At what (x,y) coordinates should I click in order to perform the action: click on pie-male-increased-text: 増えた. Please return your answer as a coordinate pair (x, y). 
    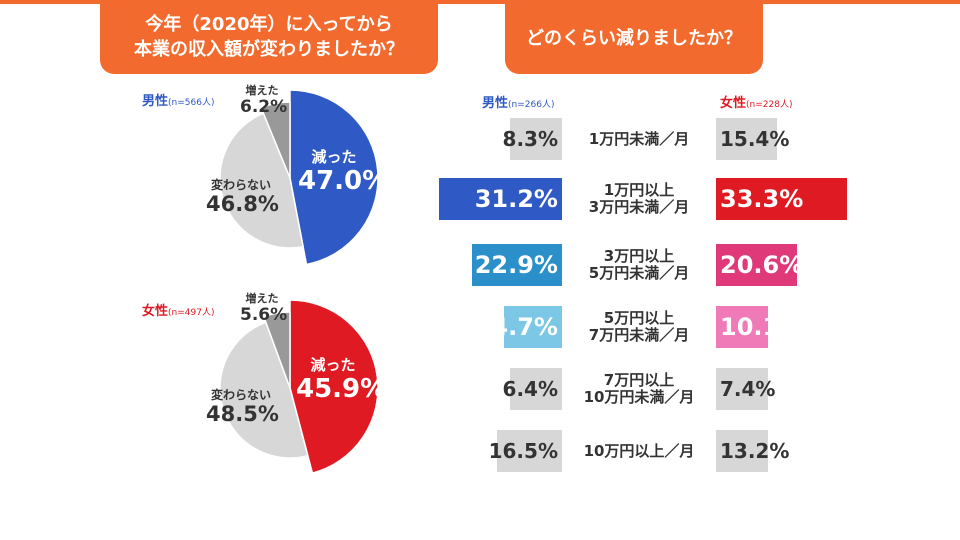
    Looking at the image, I should click on (262, 90).